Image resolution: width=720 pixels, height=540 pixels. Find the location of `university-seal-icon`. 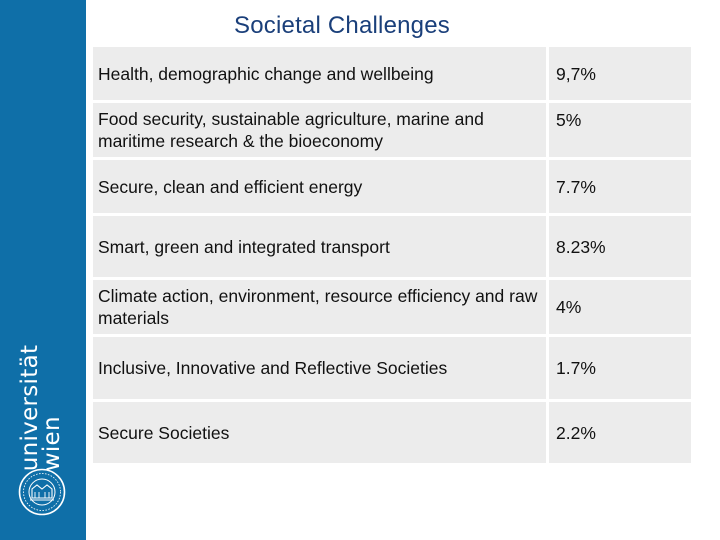

university-seal-icon is located at coordinates (42, 492).